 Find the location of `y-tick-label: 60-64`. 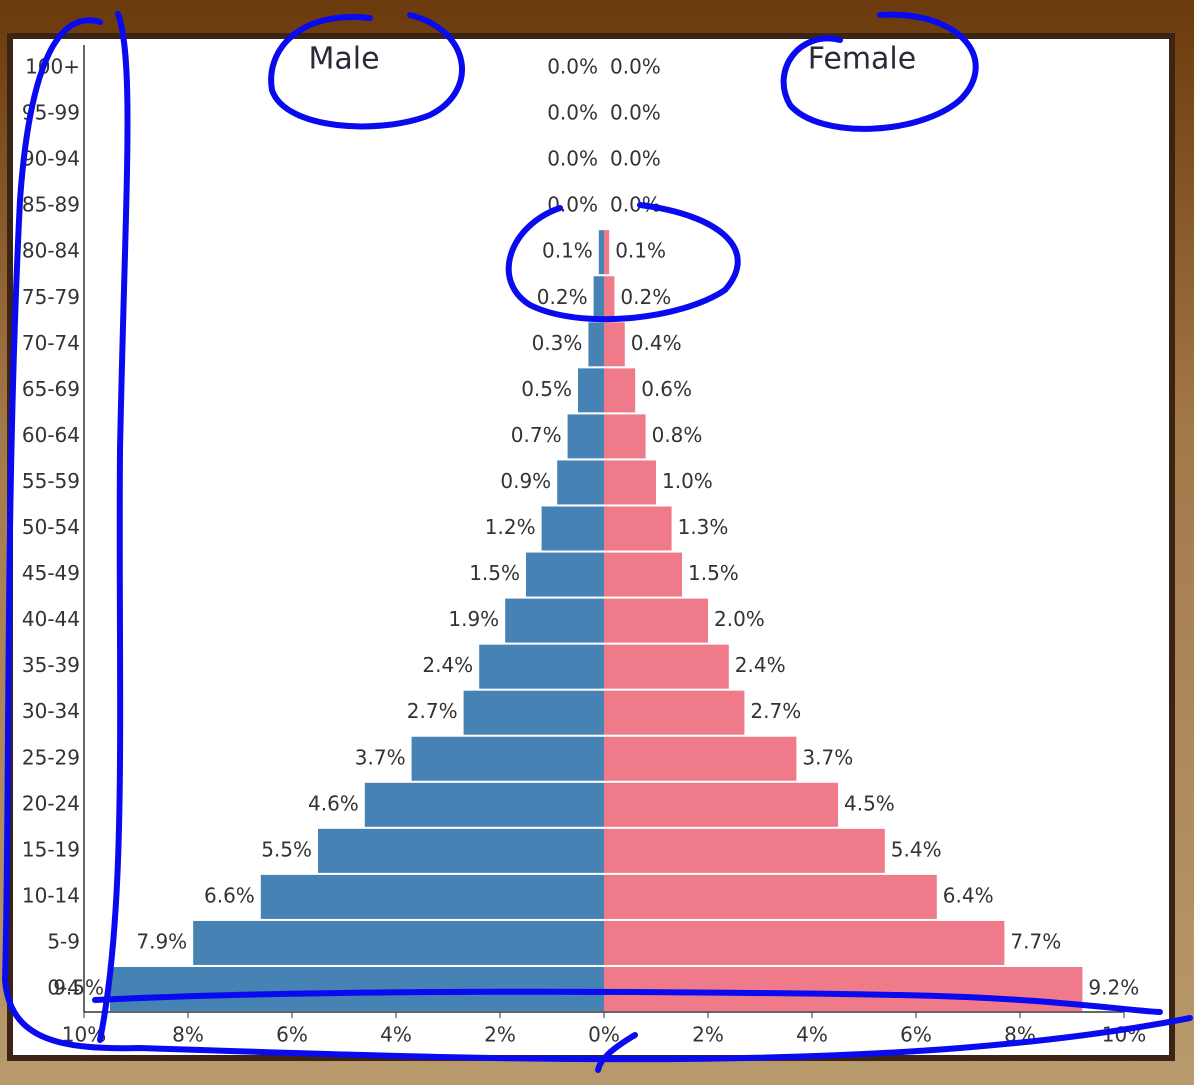

y-tick-label: 60-64 is located at coordinates (51, 435).